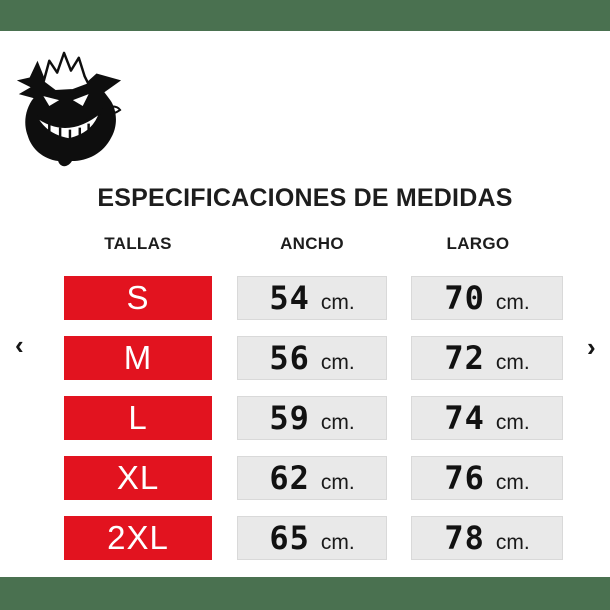  I want to click on size-badge: M, so click(138, 358).